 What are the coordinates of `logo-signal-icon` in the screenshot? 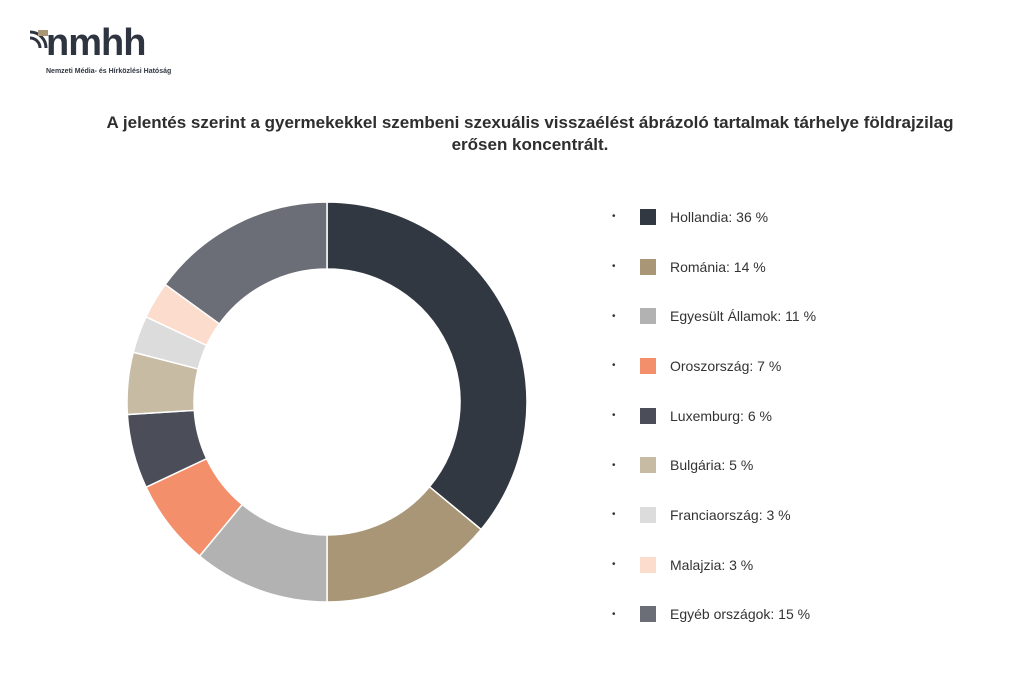 It's located at (38, 39).